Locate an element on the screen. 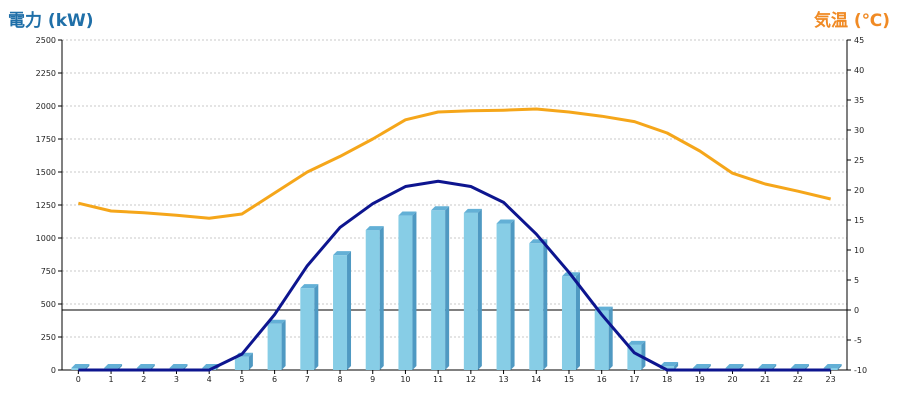 This screenshot has height=400, width=900. x-tick-label: 11 is located at coordinates (438, 379).